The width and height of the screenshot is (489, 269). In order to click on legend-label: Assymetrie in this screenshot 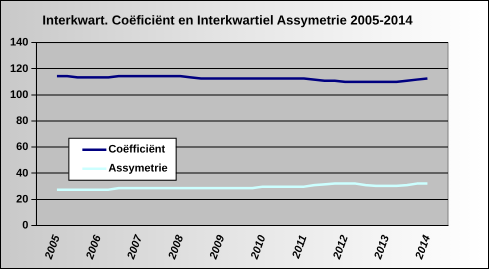, I will do `click(138, 168)`.